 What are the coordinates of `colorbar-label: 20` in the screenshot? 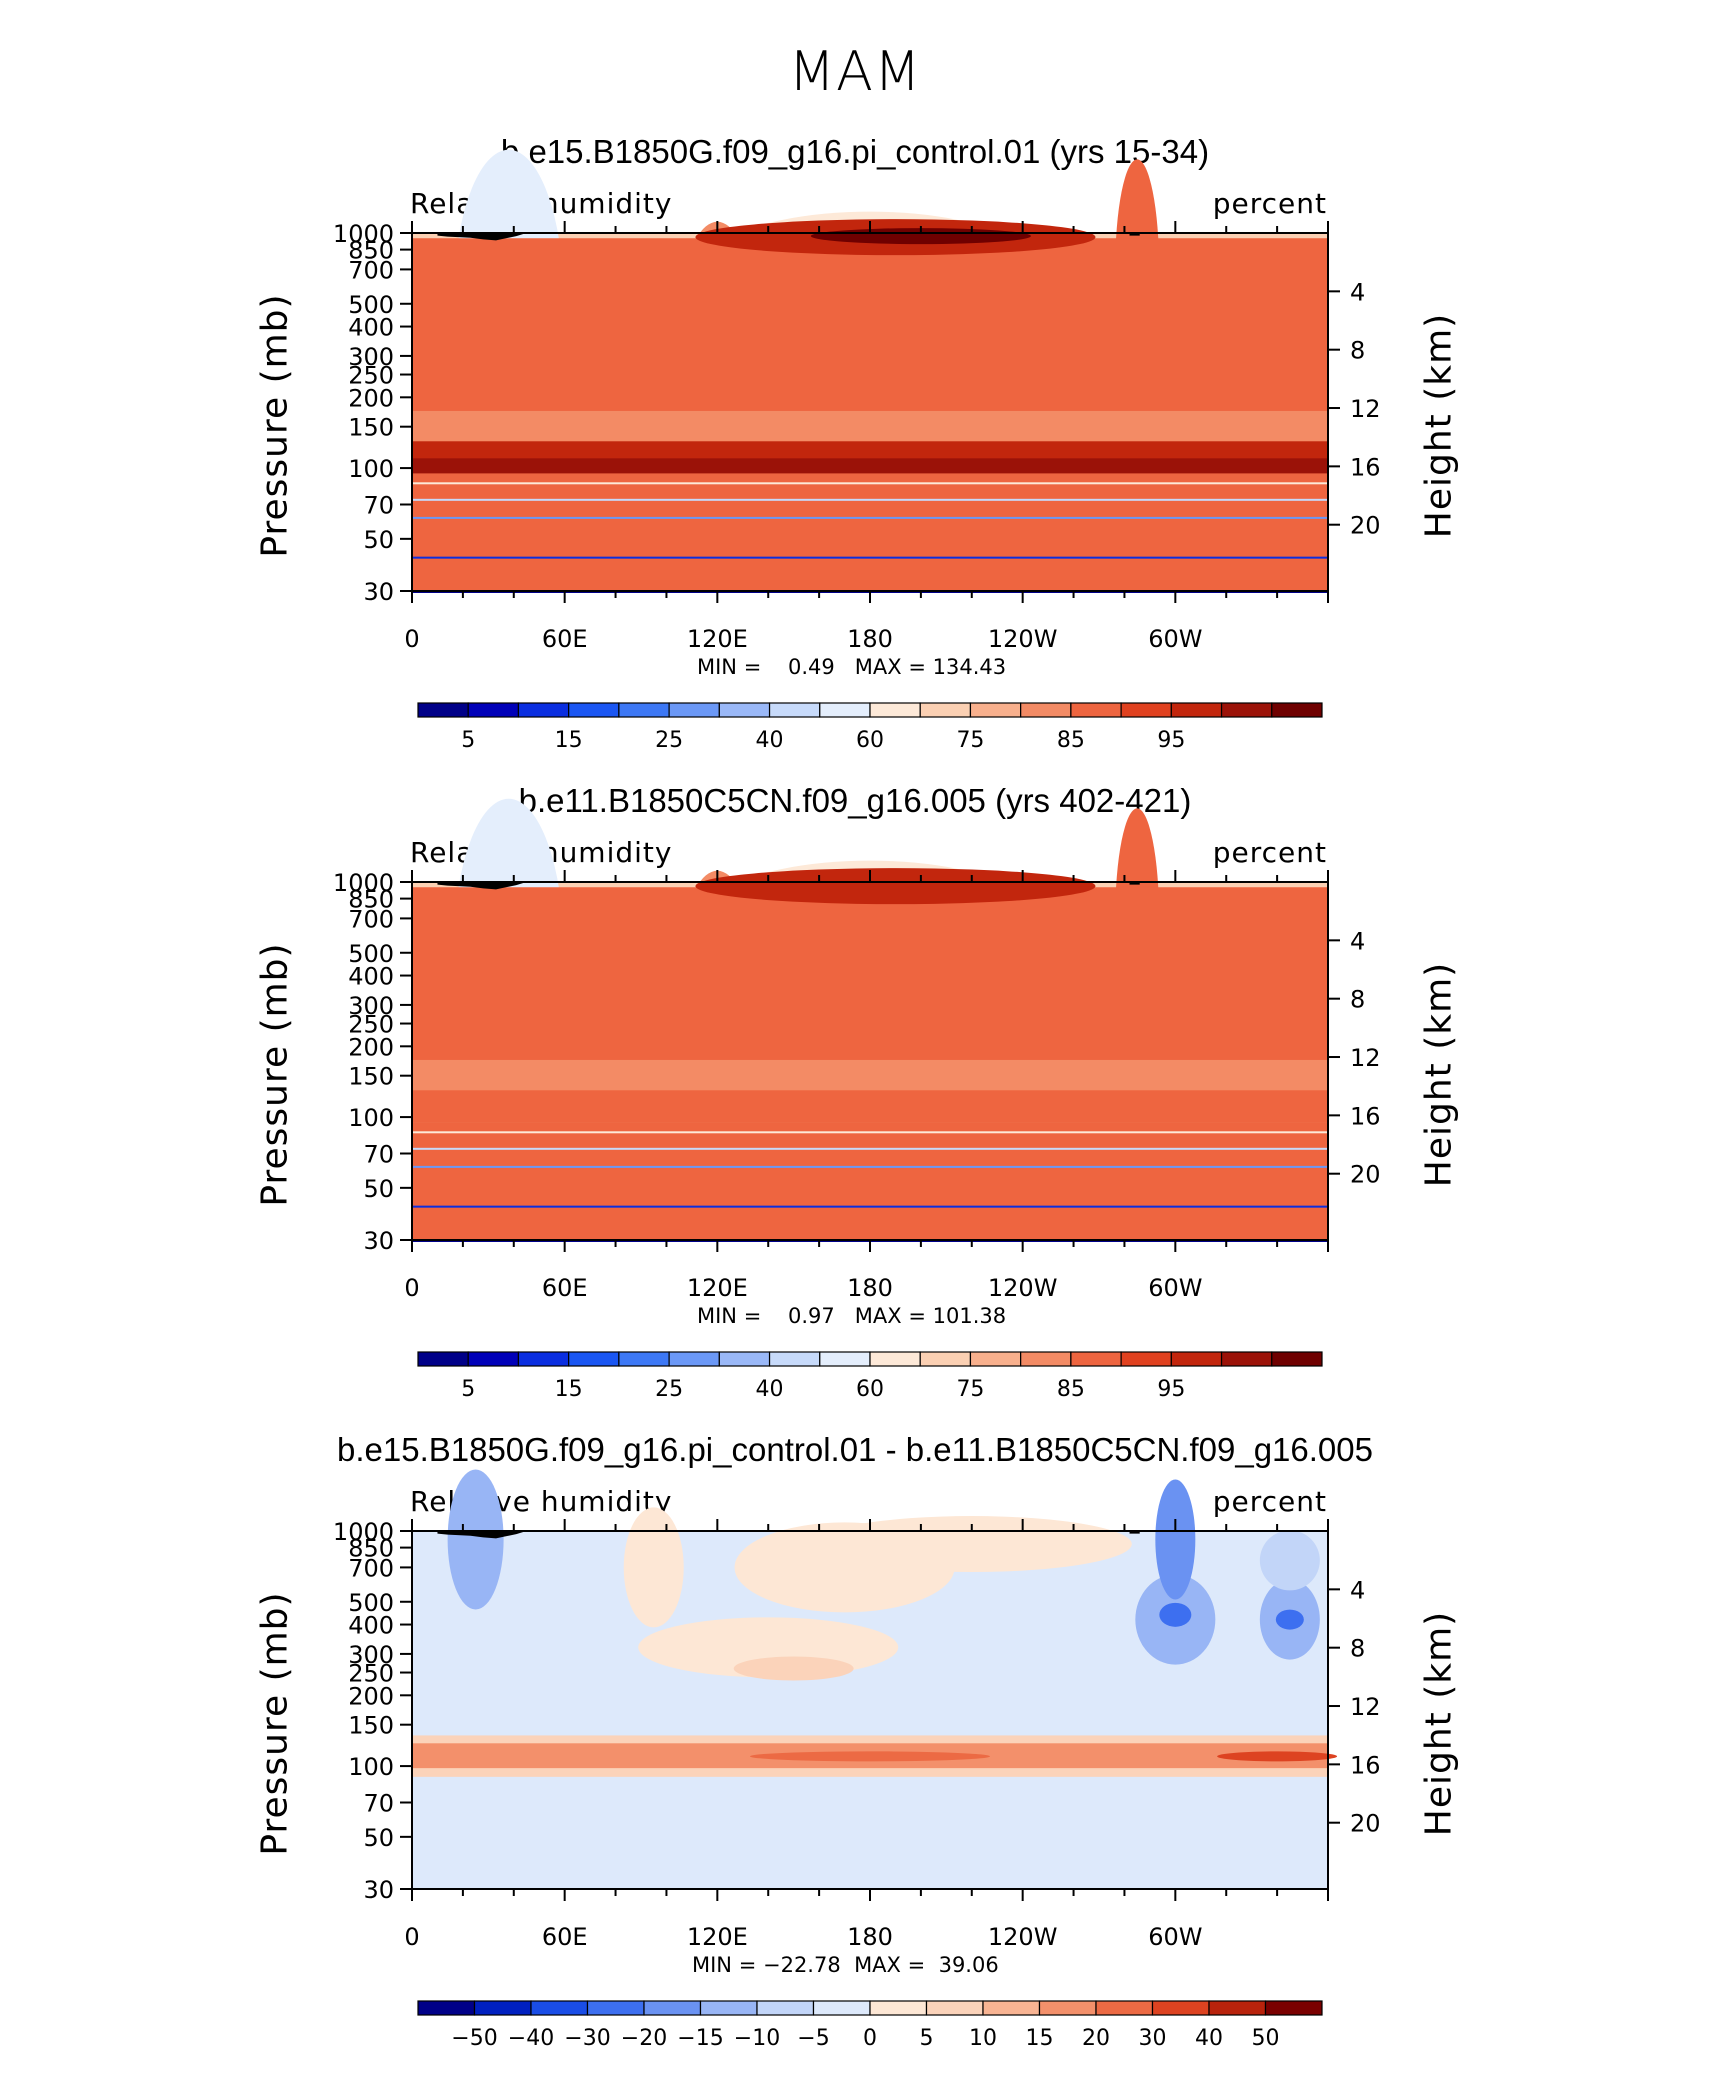 It's located at (1096, 2038).